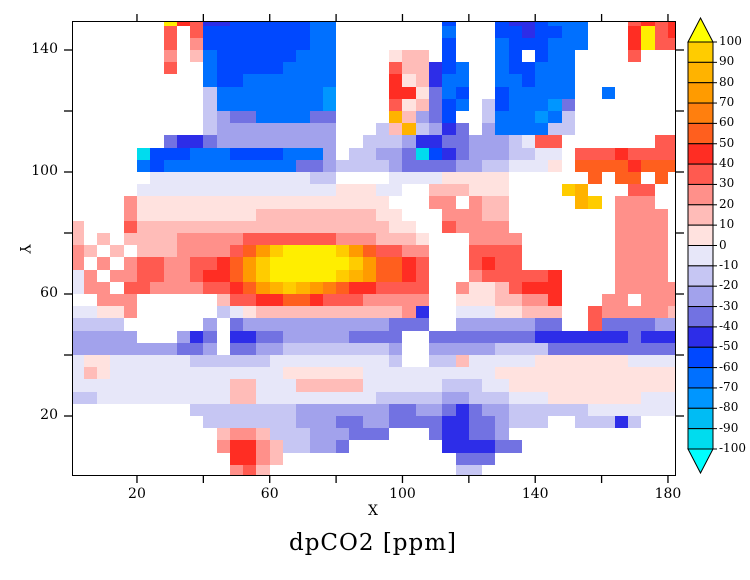  What do you see at coordinates (729, 264) in the screenshot?
I see `colorbar-tick-label: -10` at bounding box center [729, 264].